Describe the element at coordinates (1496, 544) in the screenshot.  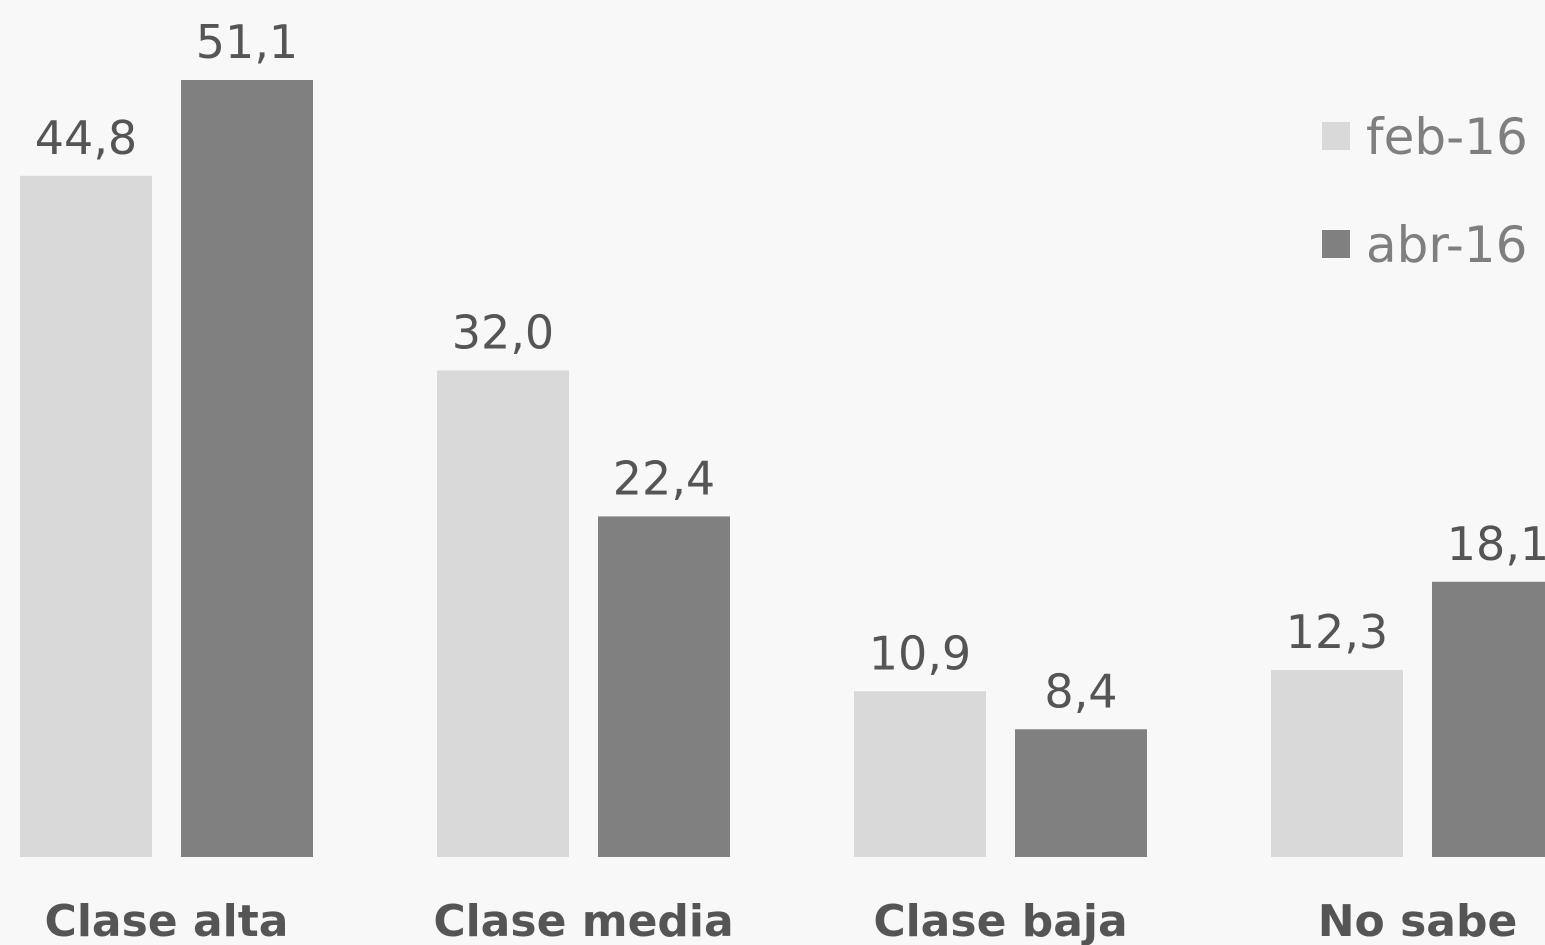
I see `value-label-no-sabe-abr-16: 18,1` at that location.